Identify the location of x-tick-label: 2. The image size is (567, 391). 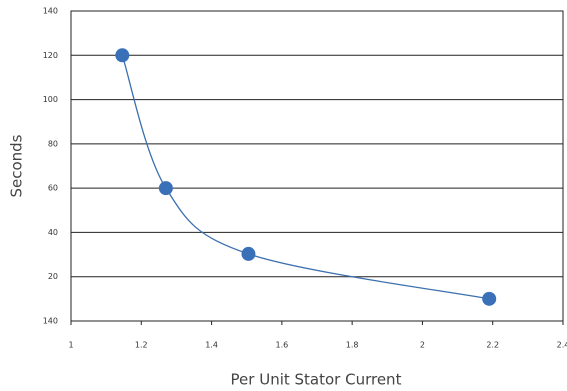
(422, 345).